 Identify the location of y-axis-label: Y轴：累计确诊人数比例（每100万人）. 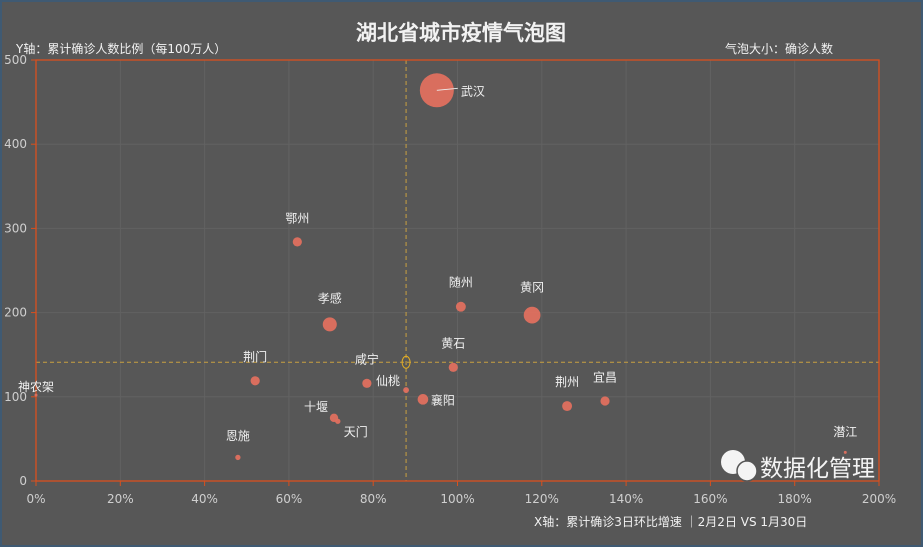
(120, 48).